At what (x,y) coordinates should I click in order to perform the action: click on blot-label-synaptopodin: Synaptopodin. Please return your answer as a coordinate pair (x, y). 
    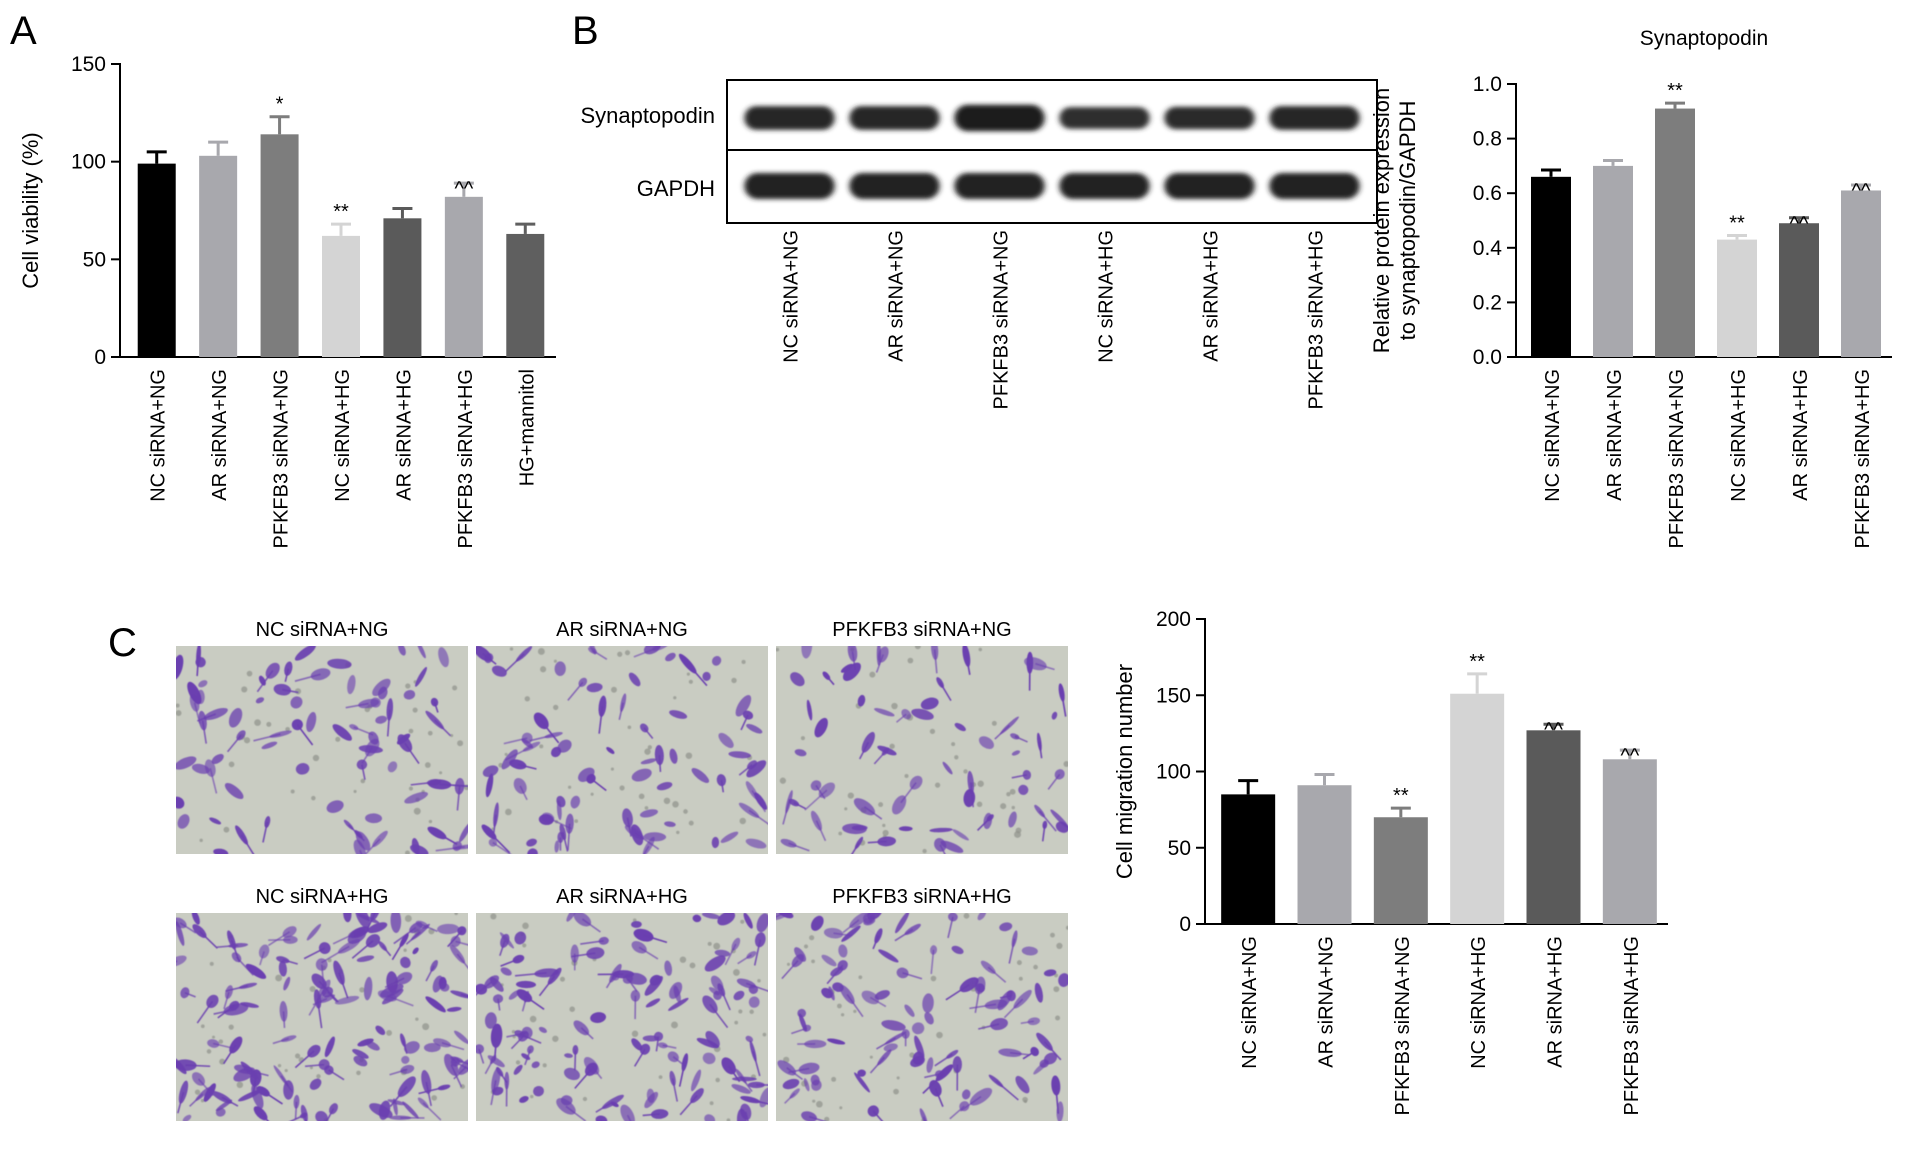
    Looking at the image, I should click on (647, 115).